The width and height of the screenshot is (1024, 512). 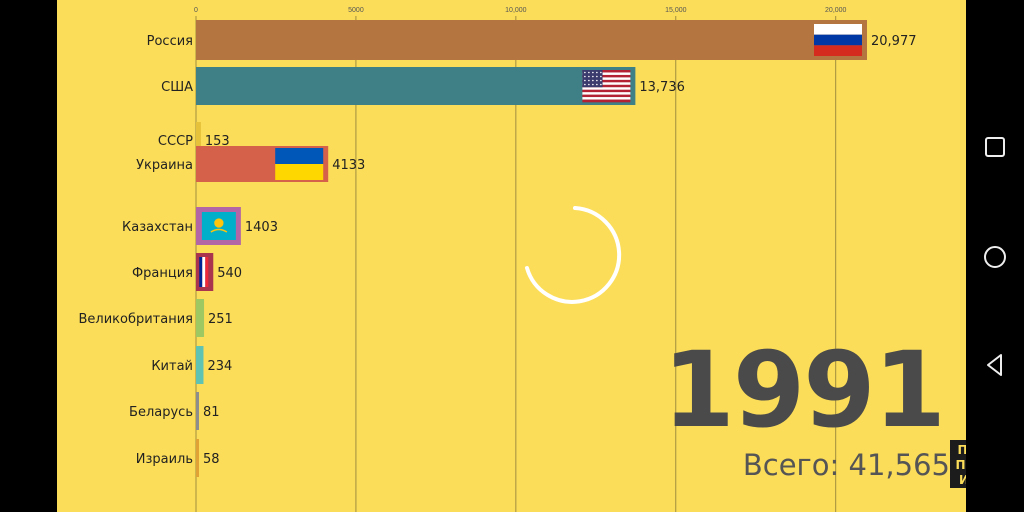 What do you see at coordinates (211, 459) in the screenshot?
I see `value-label: 58` at bounding box center [211, 459].